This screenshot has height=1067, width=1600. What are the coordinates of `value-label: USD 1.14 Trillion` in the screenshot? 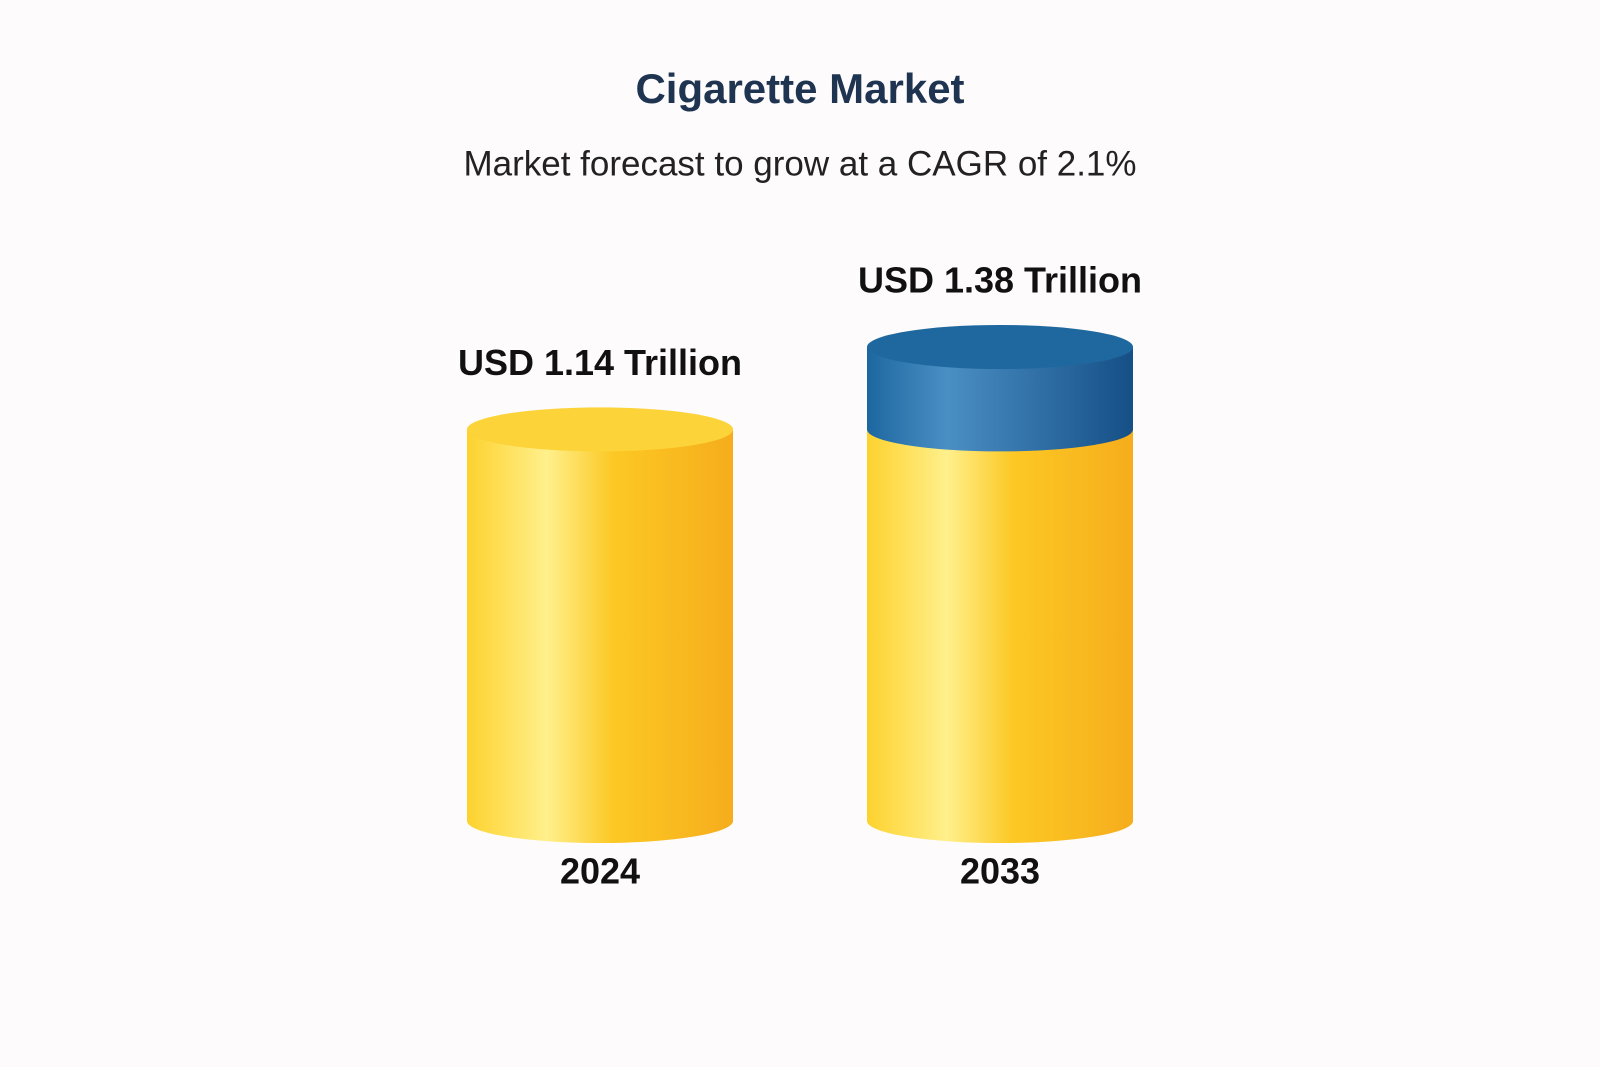 It's located at (600, 362).